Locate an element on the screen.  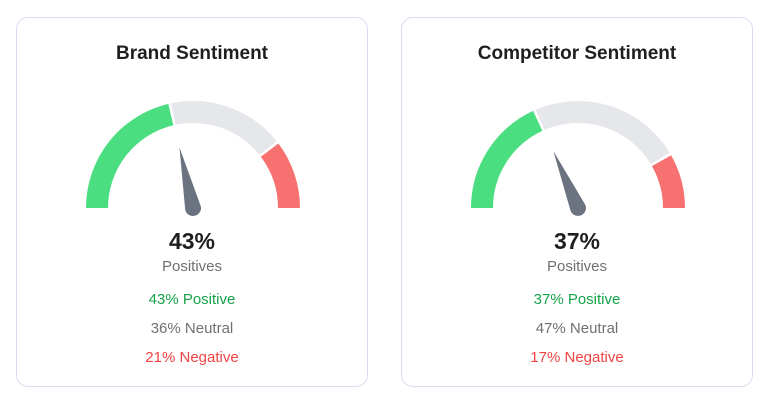
neutral-stat: 36% Neutral is located at coordinates (192, 328).